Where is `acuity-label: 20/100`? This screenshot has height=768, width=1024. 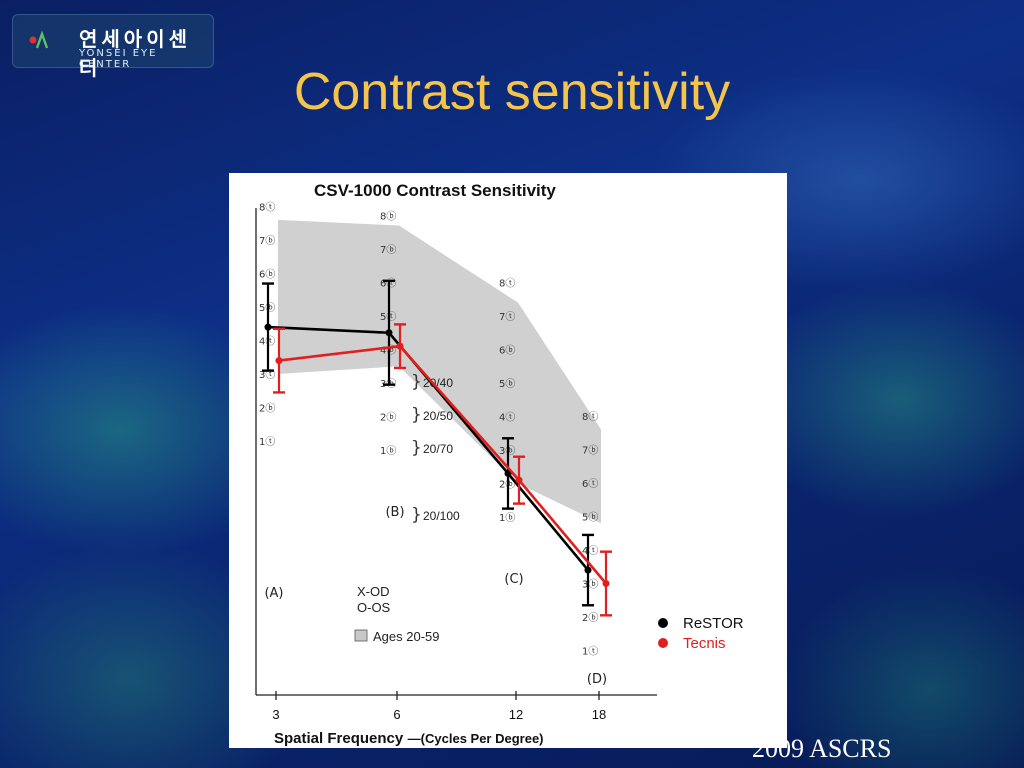 acuity-label: 20/100 is located at coordinates (441, 516).